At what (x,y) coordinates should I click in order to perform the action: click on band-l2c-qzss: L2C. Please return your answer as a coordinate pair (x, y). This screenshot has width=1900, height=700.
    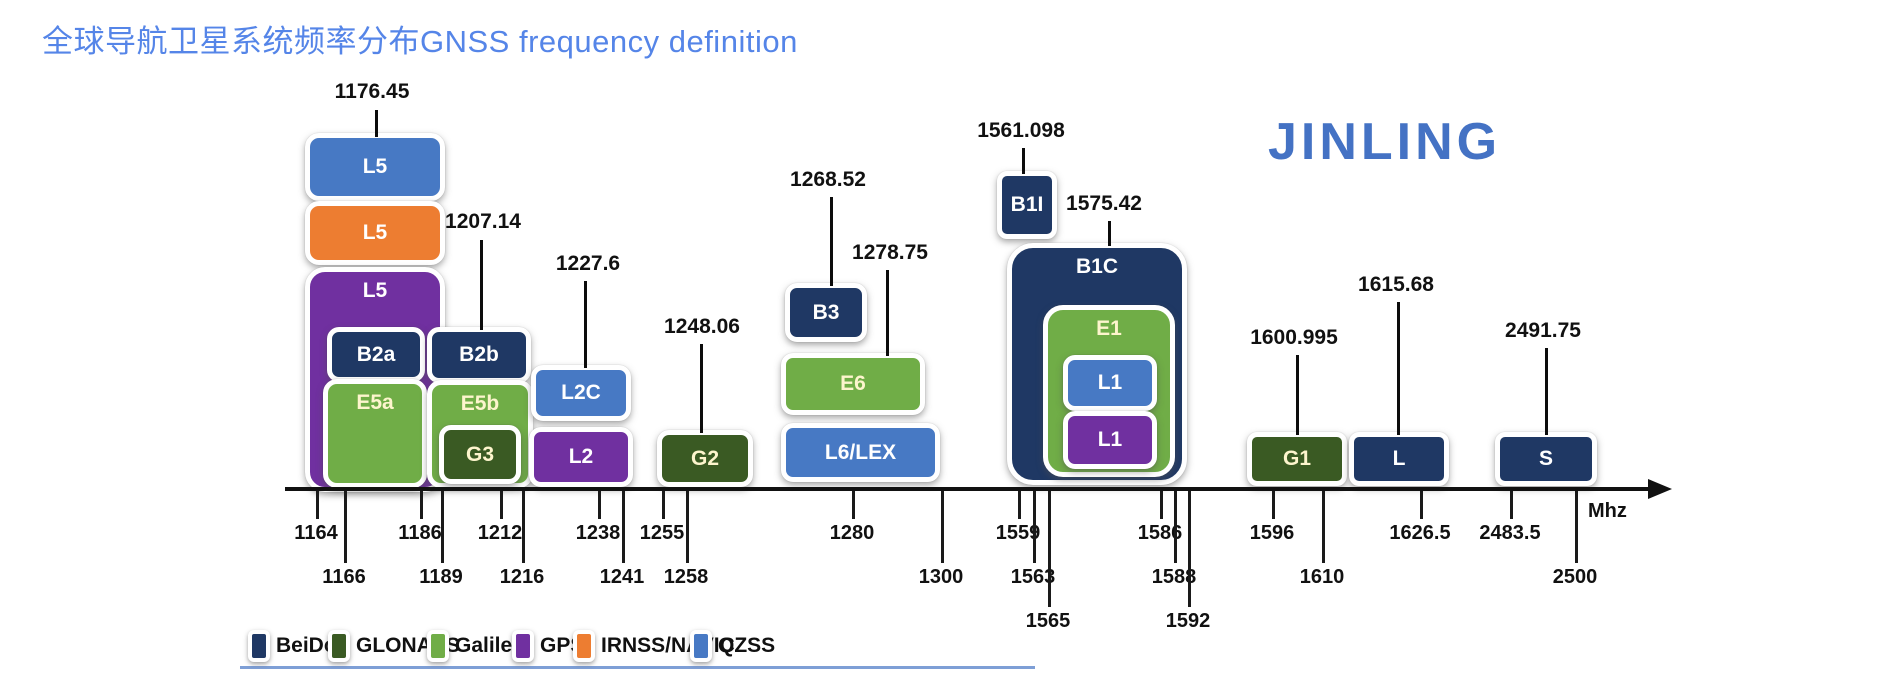
    Looking at the image, I should click on (581, 393).